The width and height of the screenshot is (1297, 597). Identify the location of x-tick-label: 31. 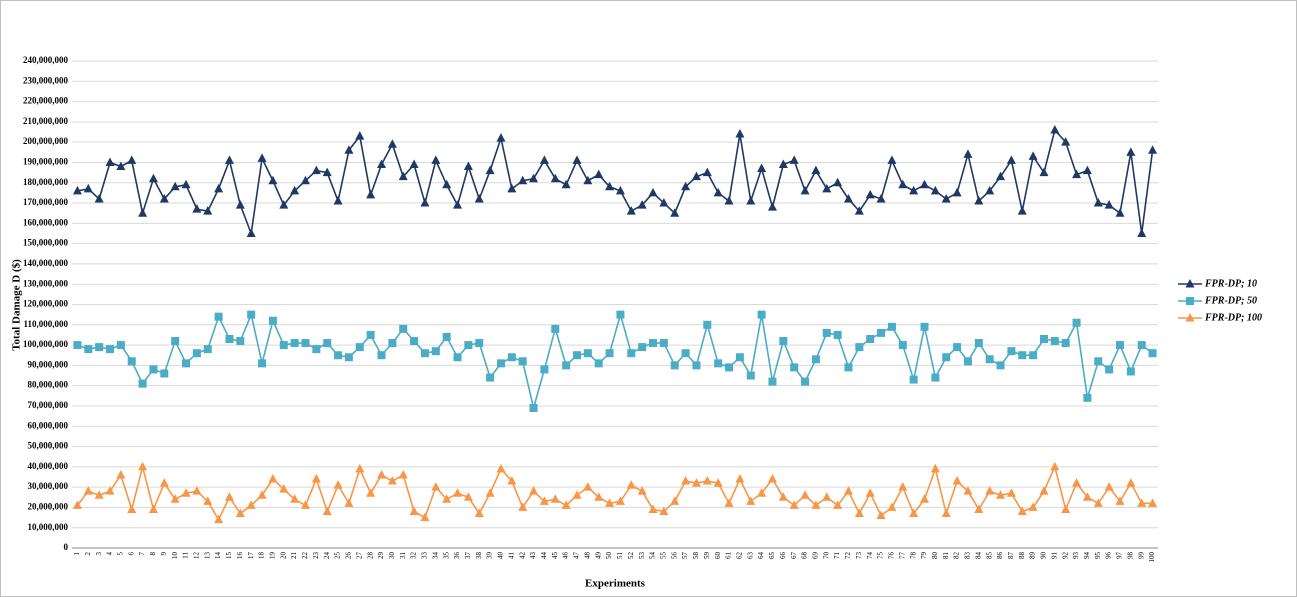
(403, 556).